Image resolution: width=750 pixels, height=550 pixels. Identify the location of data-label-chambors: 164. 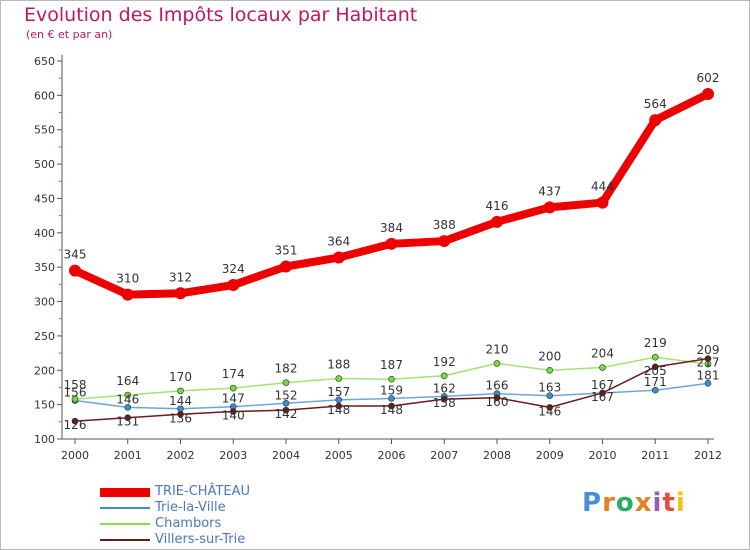
(127, 381).